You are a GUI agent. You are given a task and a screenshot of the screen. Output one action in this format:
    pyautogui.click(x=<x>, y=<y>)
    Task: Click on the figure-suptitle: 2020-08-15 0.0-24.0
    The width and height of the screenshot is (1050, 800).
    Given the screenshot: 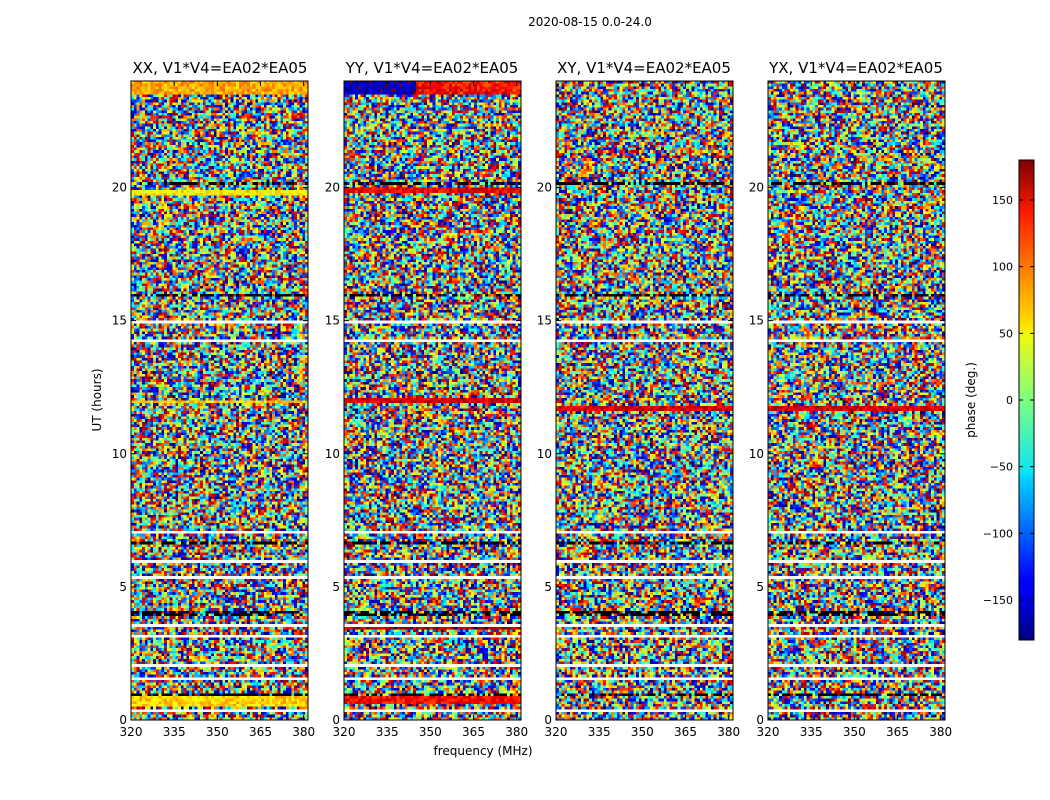 What is the action you would take?
    pyautogui.click(x=590, y=22)
    